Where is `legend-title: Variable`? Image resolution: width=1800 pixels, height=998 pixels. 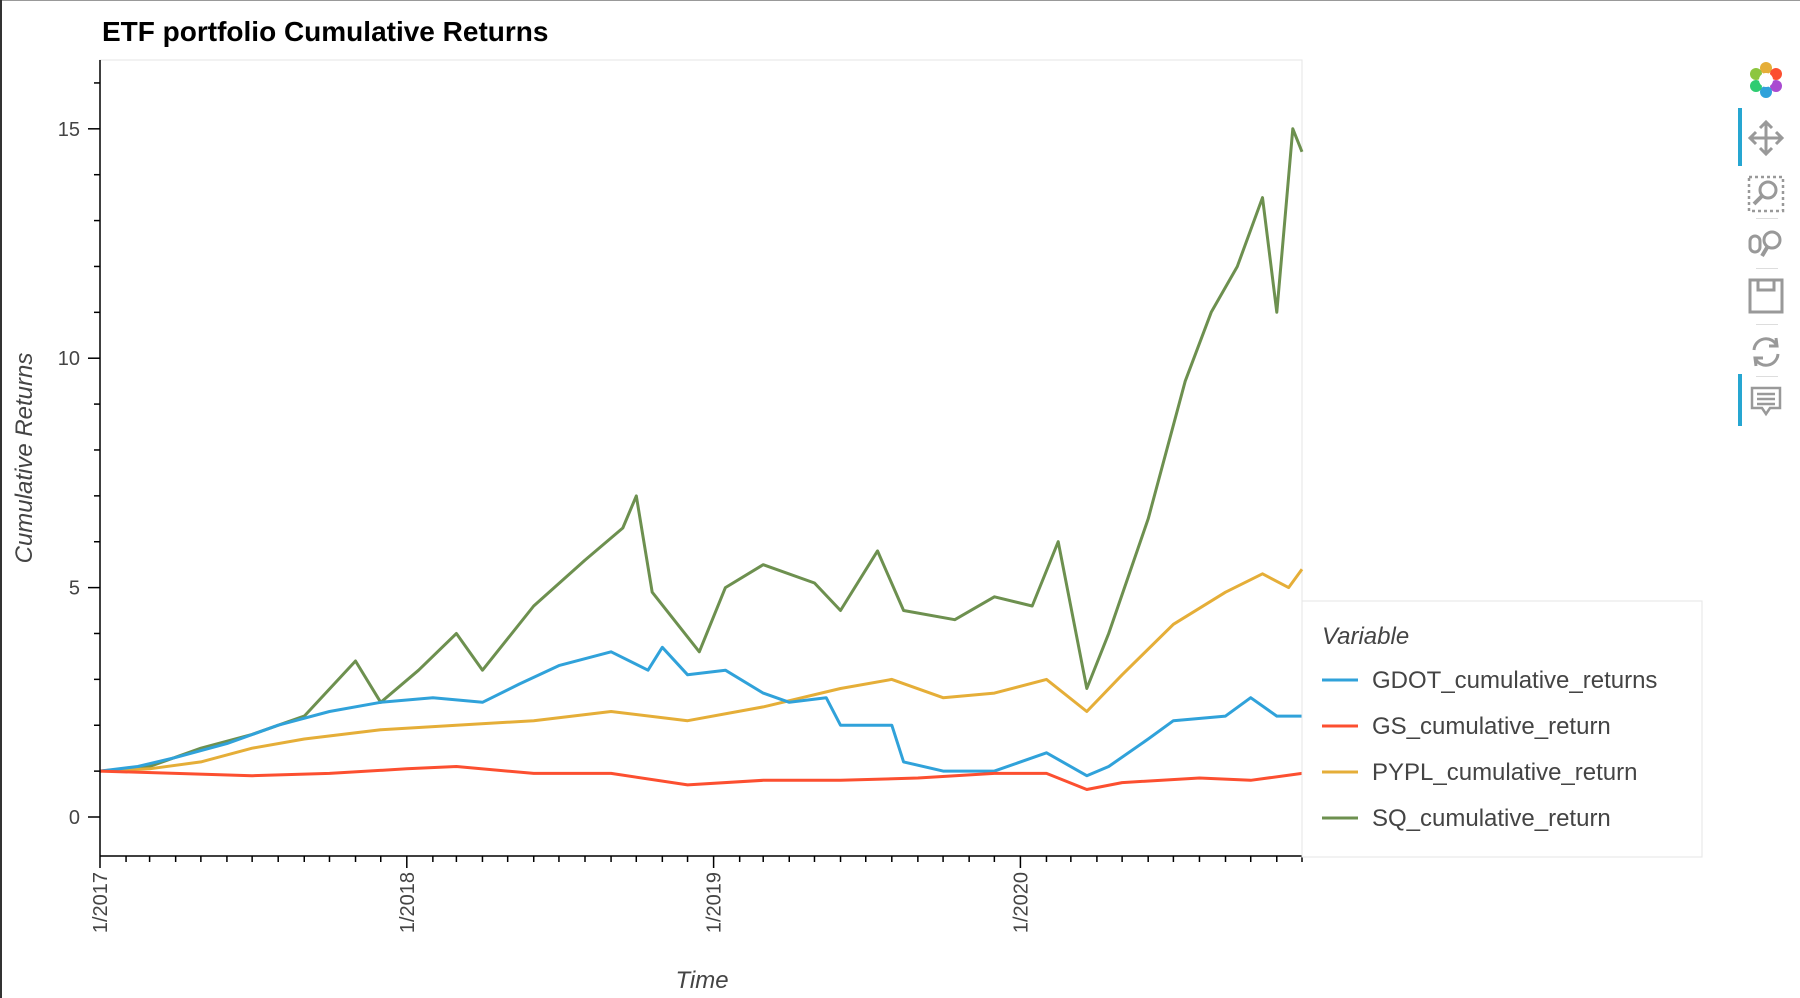
legend-title: Variable is located at coordinates (1365, 636).